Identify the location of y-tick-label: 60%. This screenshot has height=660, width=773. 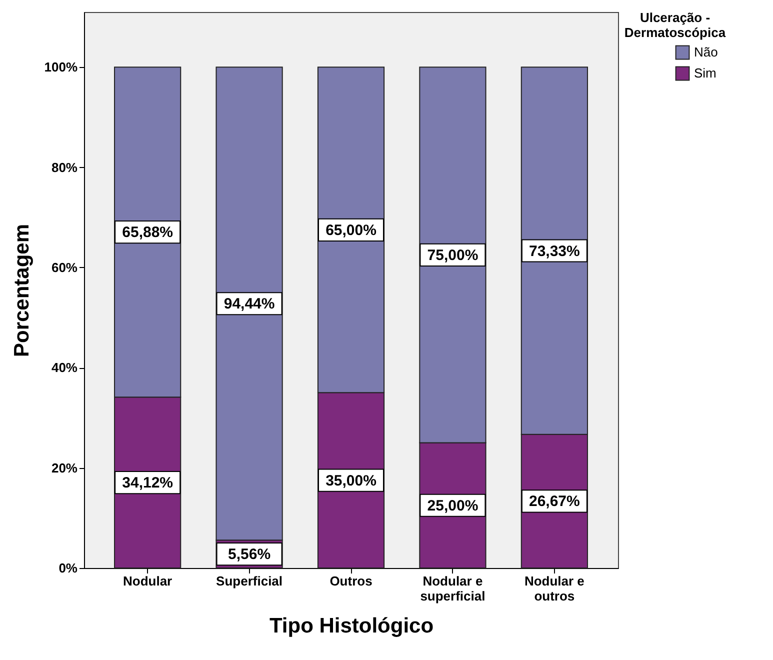
(64, 267).